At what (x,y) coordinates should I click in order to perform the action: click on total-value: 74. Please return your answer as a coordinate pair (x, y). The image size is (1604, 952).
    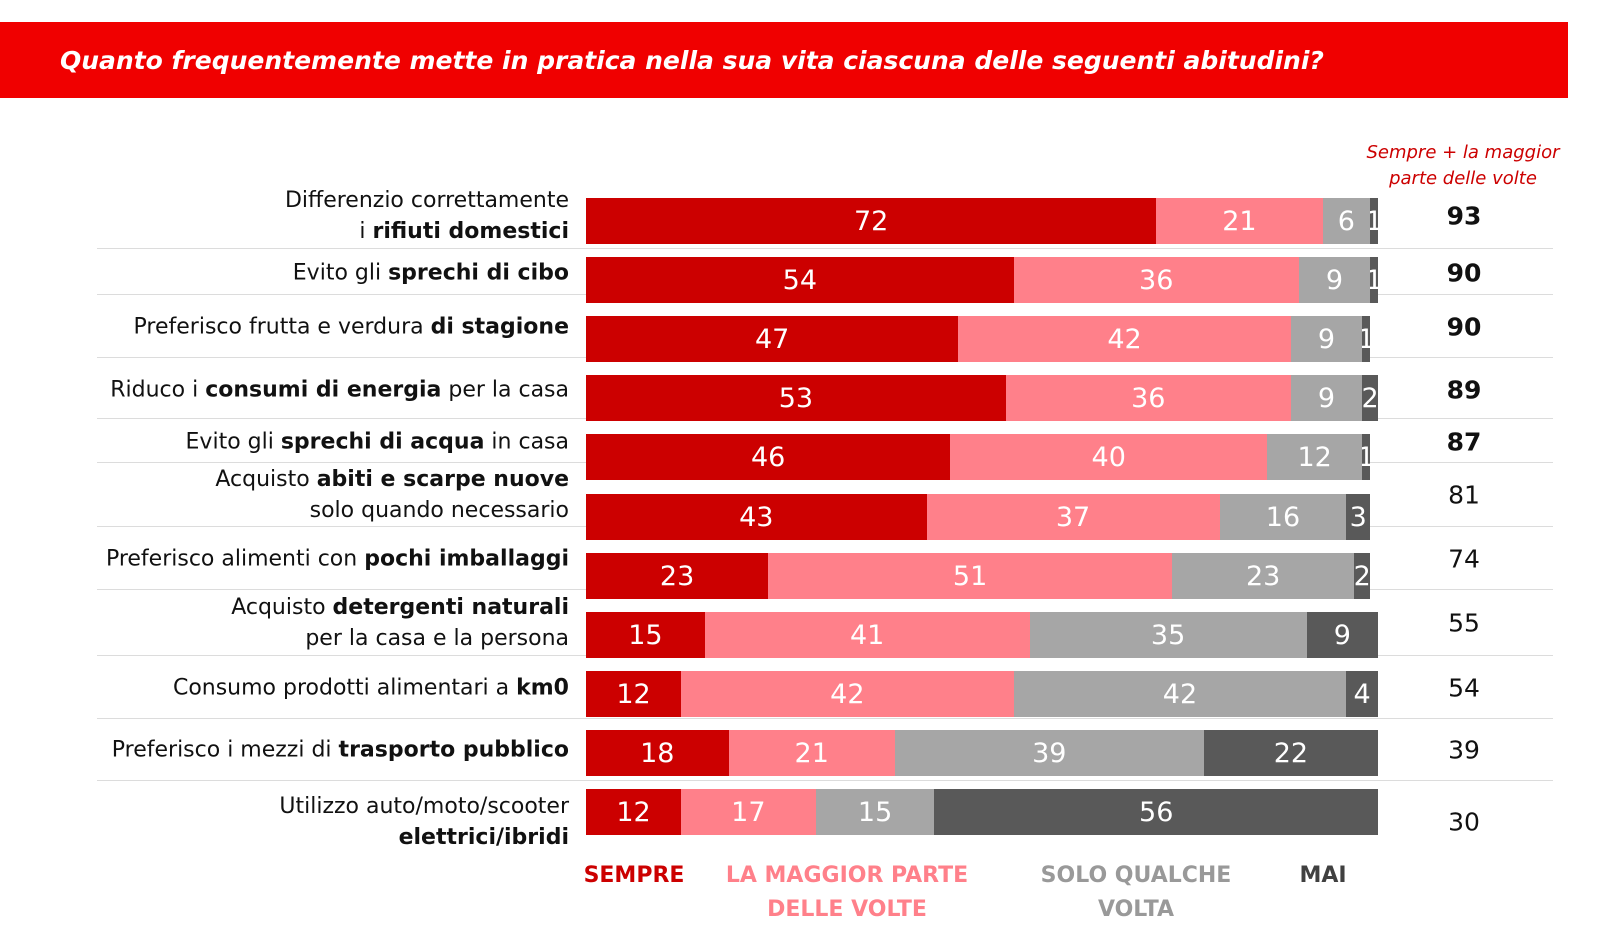
    Looking at the image, I should click on (1464, 559).